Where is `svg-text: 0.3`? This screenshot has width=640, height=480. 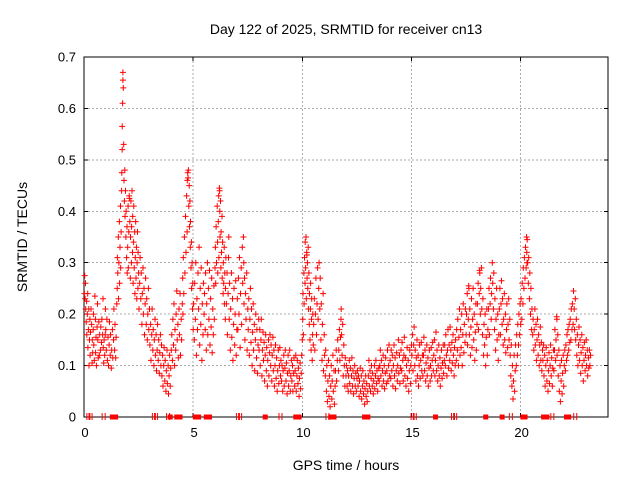 svg-text: 0.3 is located at coordinates (67, 262).